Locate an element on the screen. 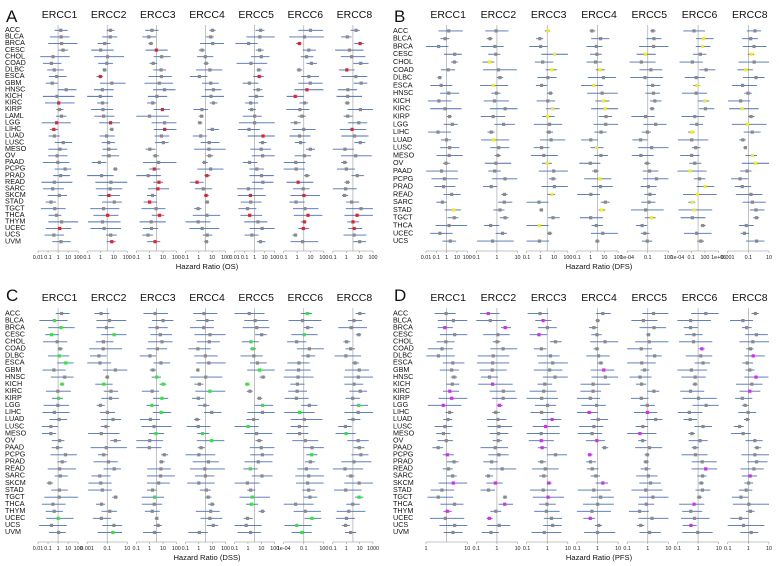 Image resolution: width=779 pixels, height=566 pixels. cancer-label: ESCA is located at coordinates (15, 362).